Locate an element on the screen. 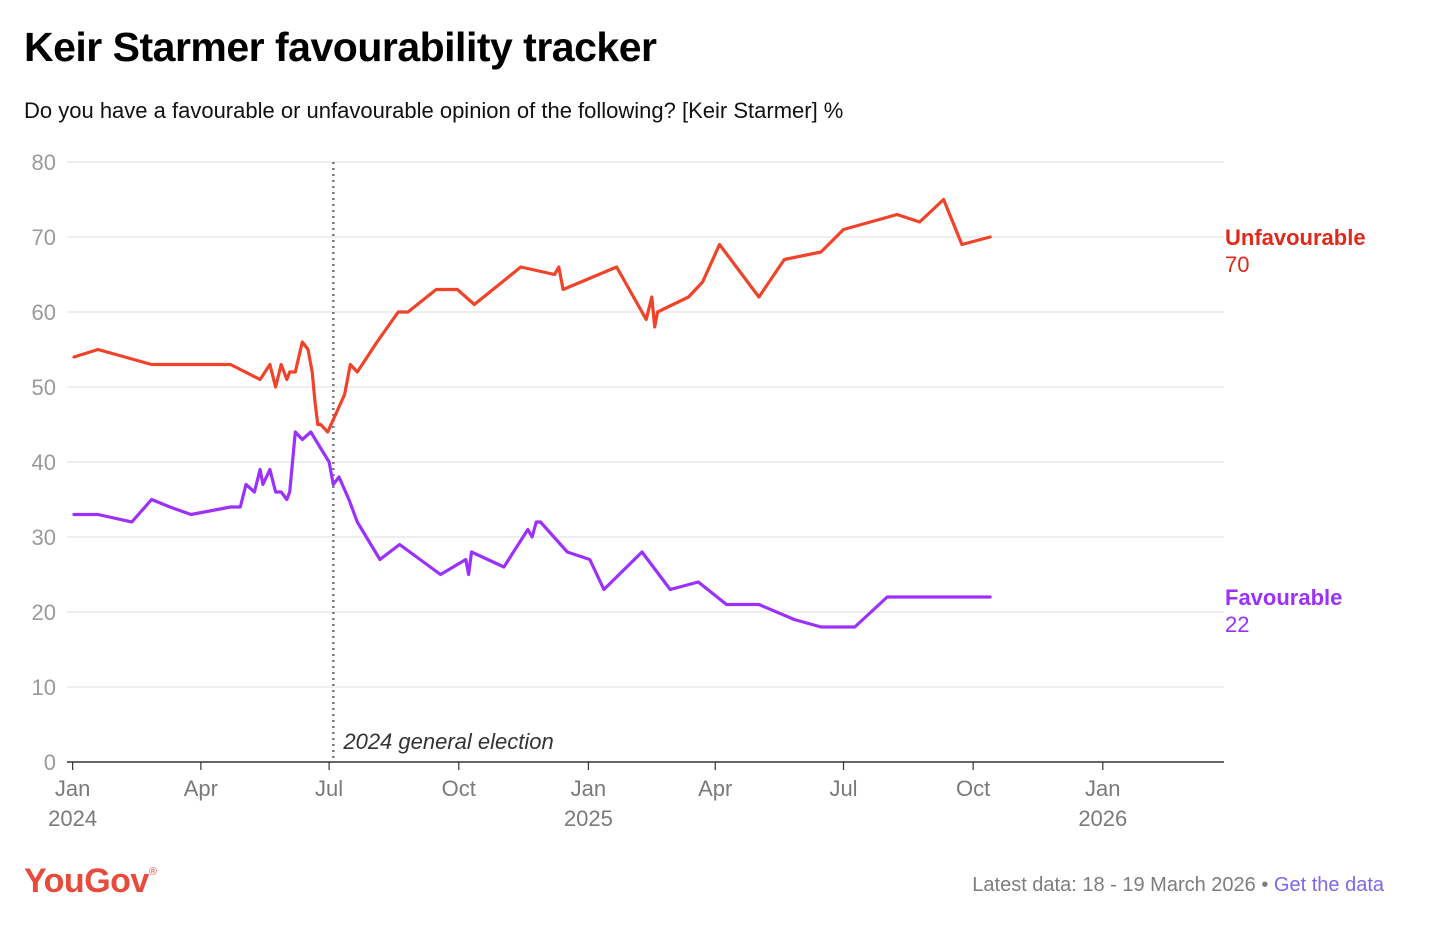 Image resolution: width=1436 pixels, height=930 pixels. y-tick-label: 80 is located at coordinates (44, 162).